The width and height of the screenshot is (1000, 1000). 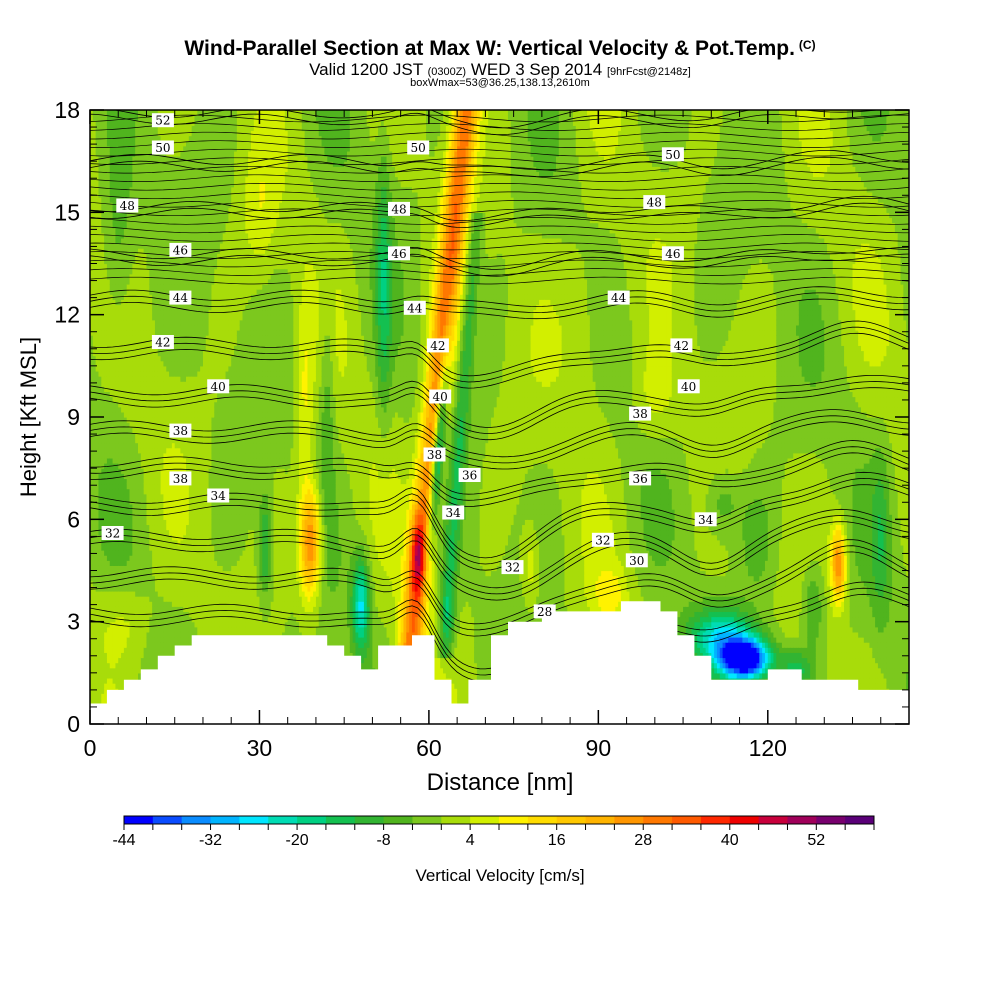 I want to click on y-tick-label: 9, so click(x=73, y=417).